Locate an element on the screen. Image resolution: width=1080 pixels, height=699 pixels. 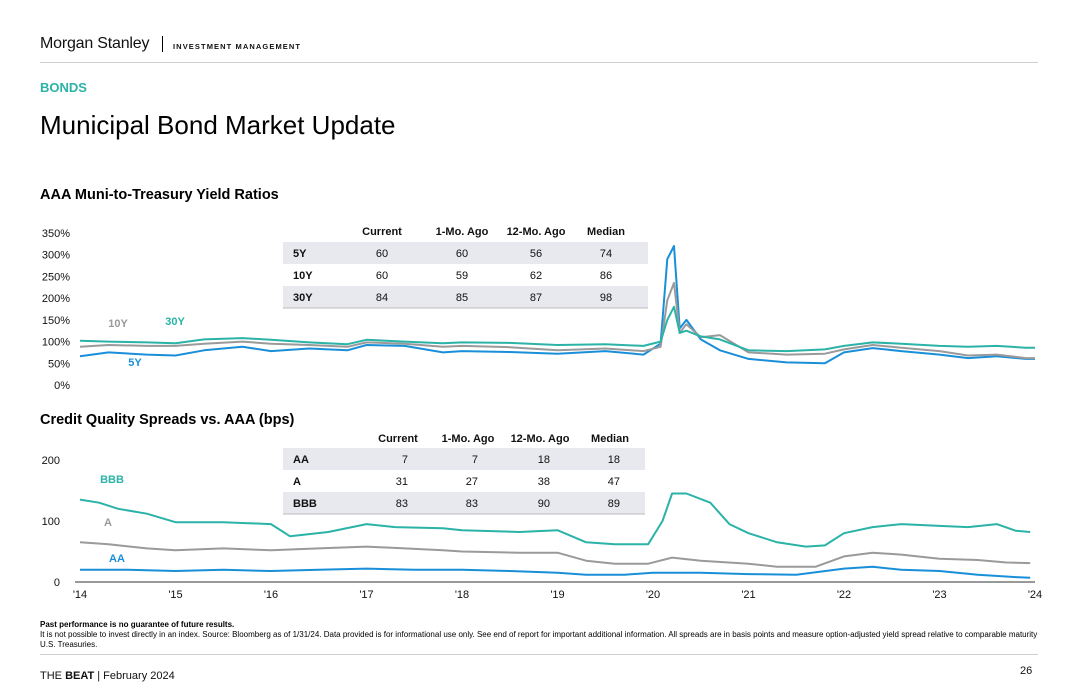
x-tick-label: '21 is located at coordinates (748, 595).